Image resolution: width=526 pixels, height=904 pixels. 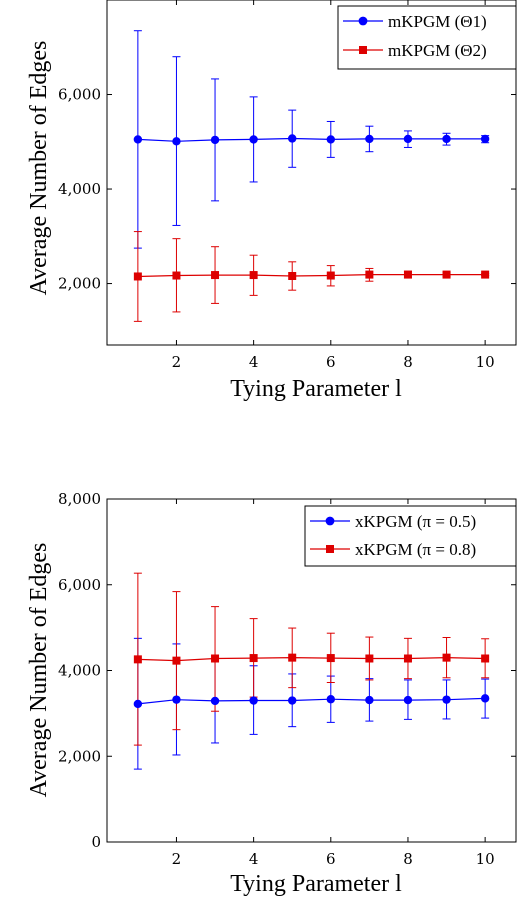 What do you see at coordinates (415, 521) in the screenshot?
I see `legend-label-series-1: xKPGM (π = 0.5)` at bounding box center [415, 521].